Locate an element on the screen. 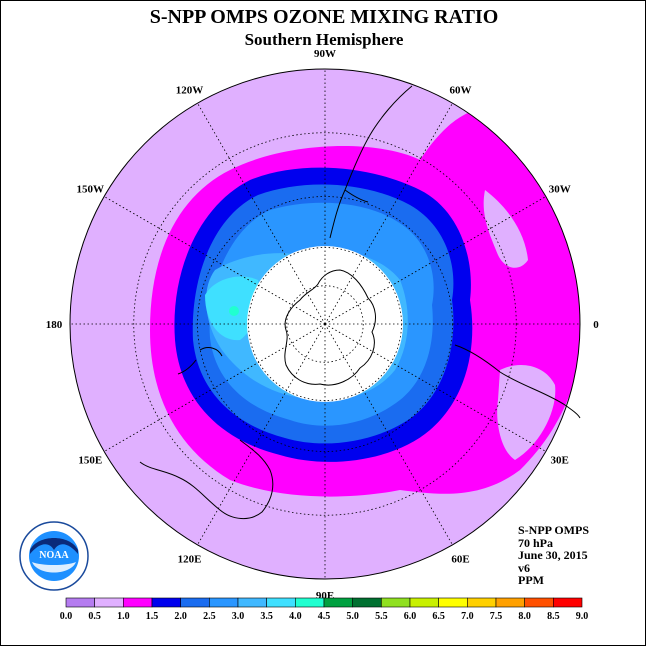 Image resolution: width=648 pixels, height=648 pixels. page-title: S-NPP OMPS OZONE MIXING RATIO is located at coordinates (324, 17).